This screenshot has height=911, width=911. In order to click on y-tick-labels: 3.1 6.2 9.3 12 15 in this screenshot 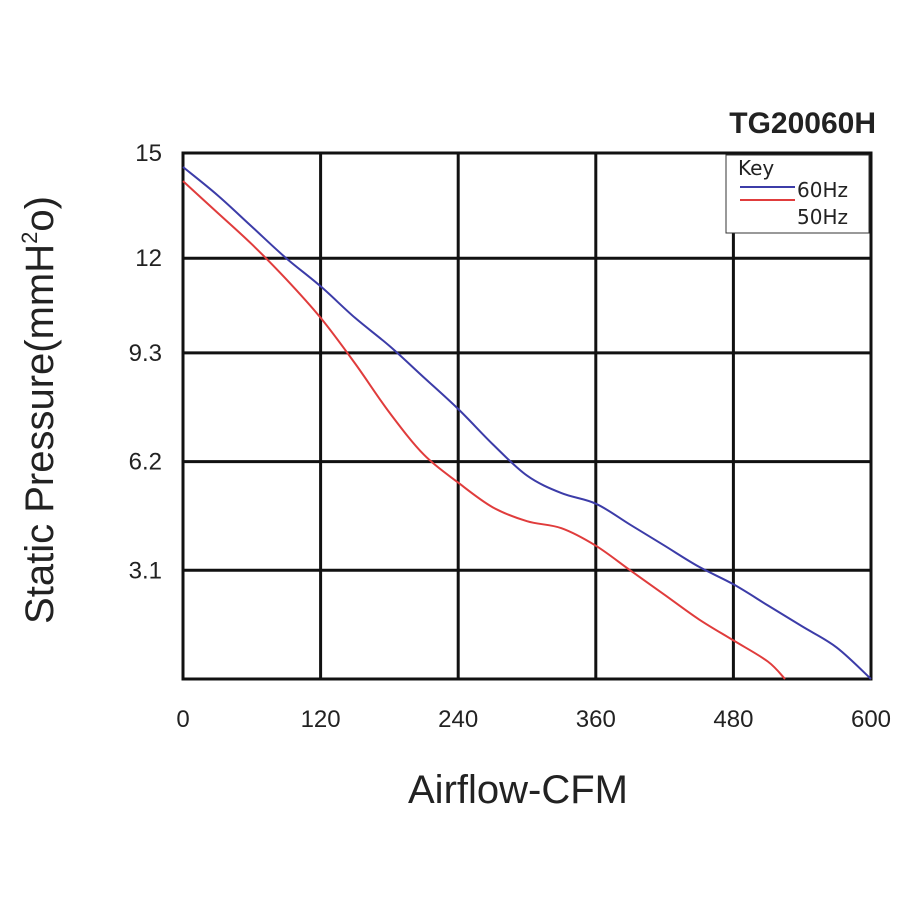, I will do `click(145, 362)`.